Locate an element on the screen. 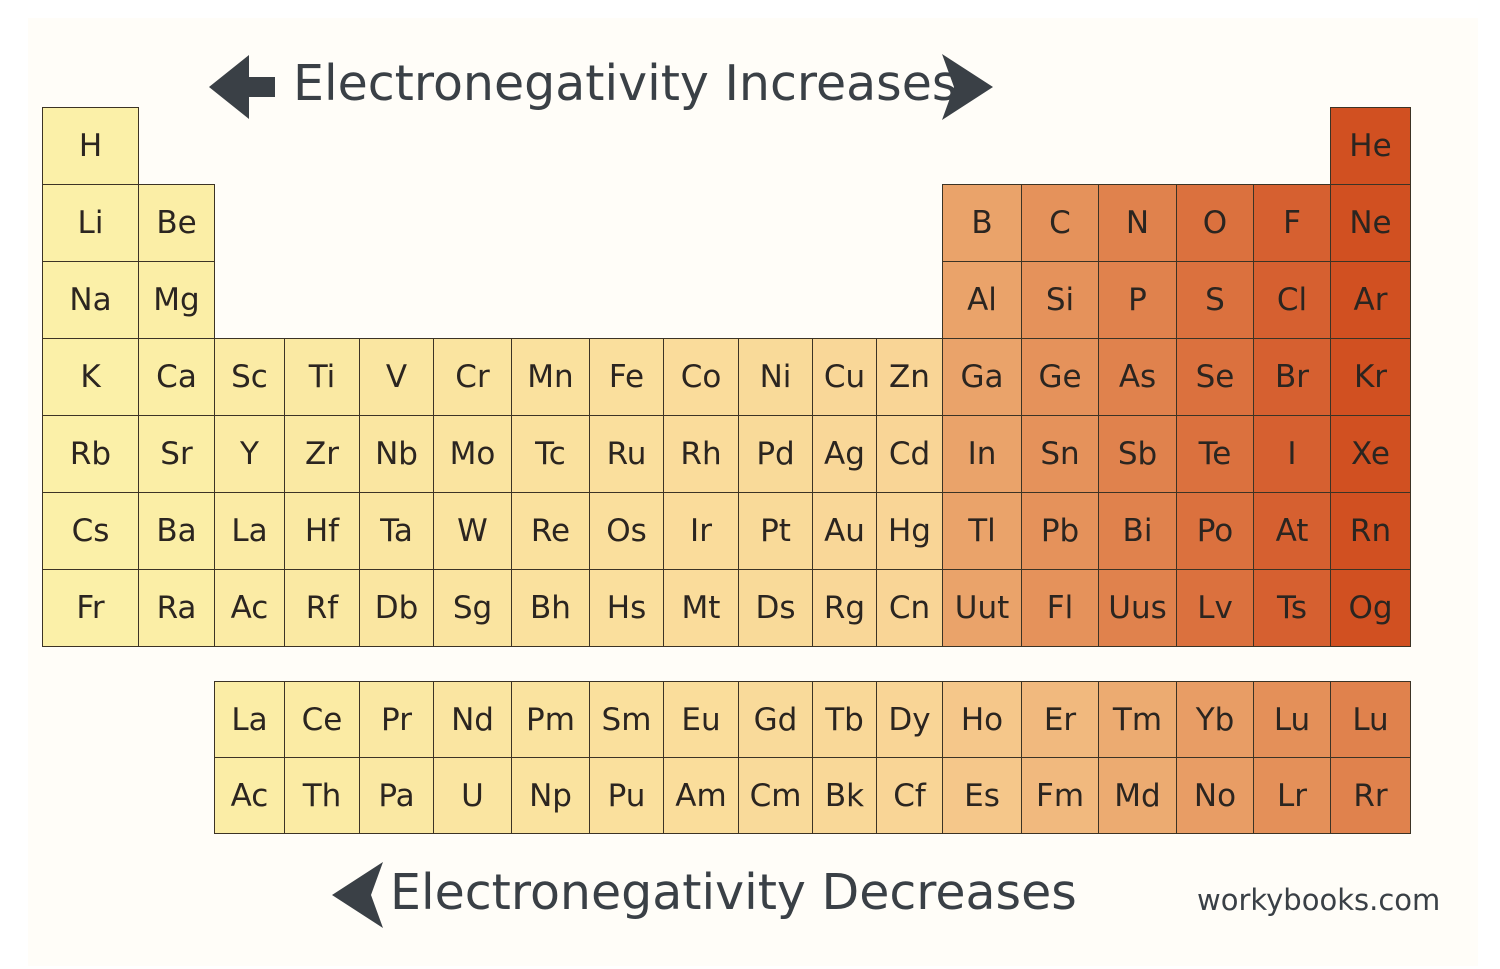  f-block-cell: Rr is located at coordinates (1370, 795).